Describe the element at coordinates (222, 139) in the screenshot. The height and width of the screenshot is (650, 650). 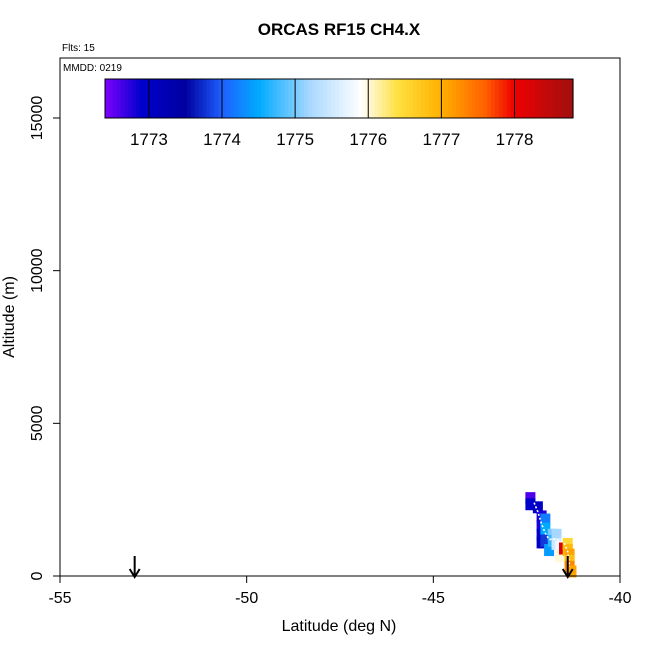
I see `colorbar-tick-label: 1774` at that location.